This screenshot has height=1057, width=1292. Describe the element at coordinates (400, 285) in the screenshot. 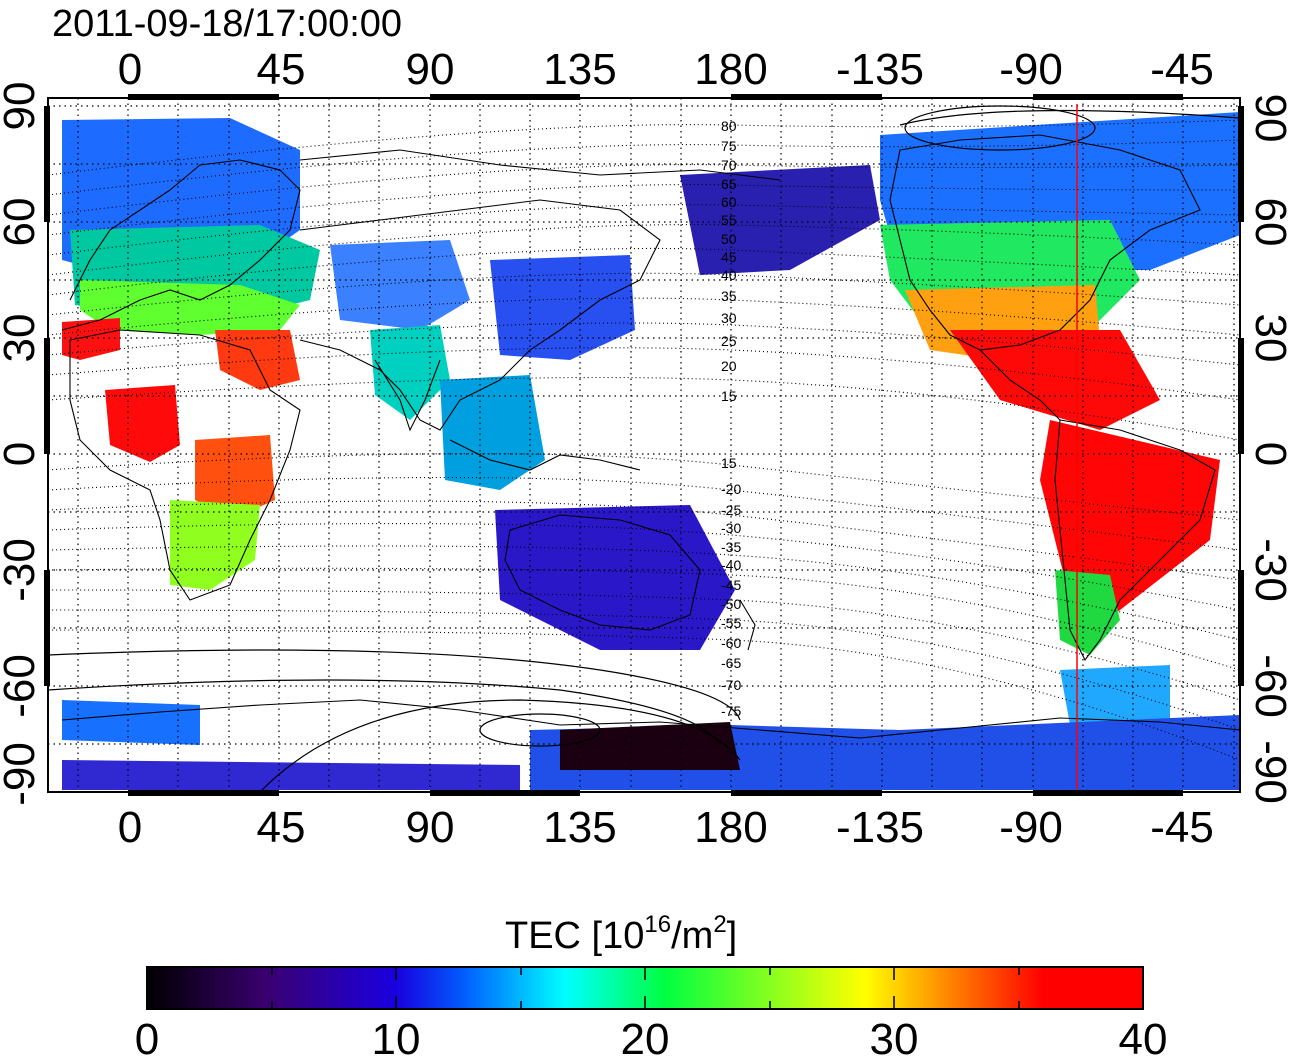

I see `tec-region-central-asia` at that location.